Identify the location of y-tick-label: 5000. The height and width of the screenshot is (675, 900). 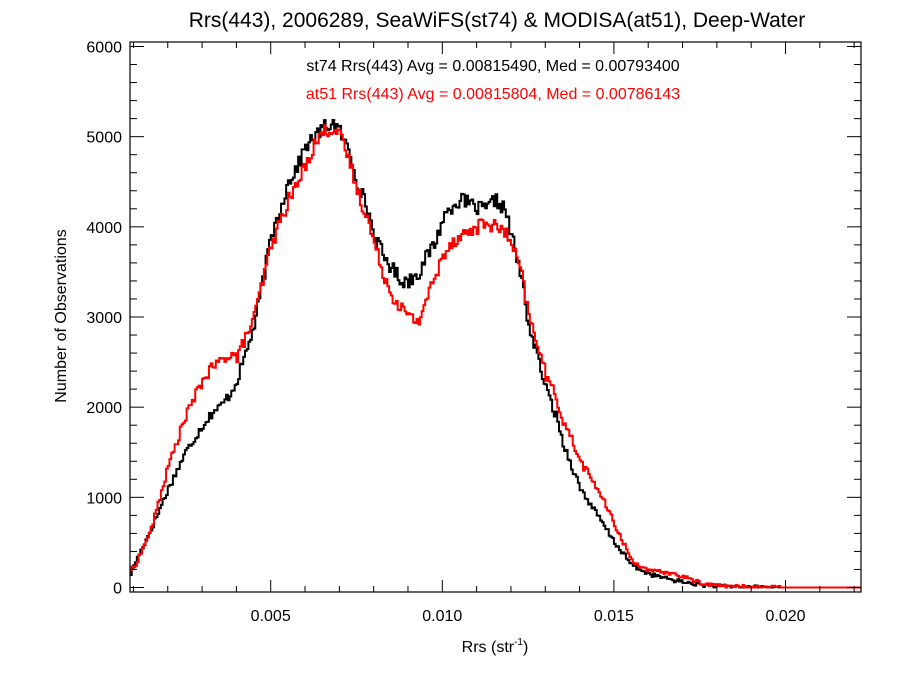
(104, 138).